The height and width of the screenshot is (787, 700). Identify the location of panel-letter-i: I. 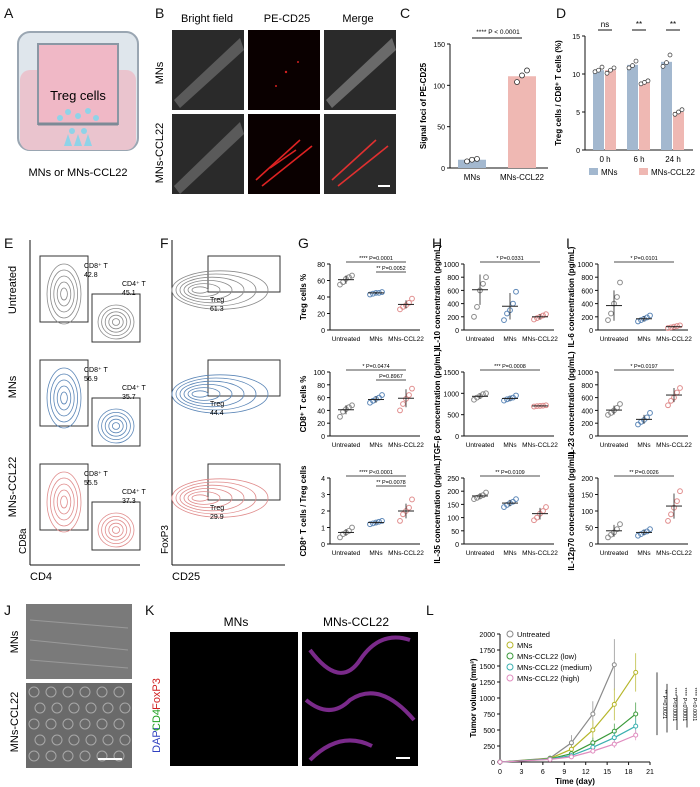
(568, 243).